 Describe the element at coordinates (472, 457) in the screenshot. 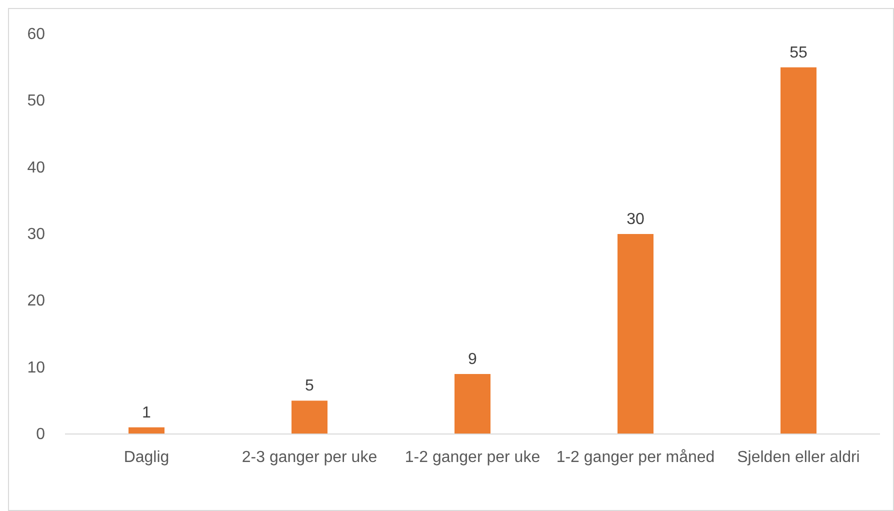

I see `x-tick-label: 1-2 ganger per uke` at that location.